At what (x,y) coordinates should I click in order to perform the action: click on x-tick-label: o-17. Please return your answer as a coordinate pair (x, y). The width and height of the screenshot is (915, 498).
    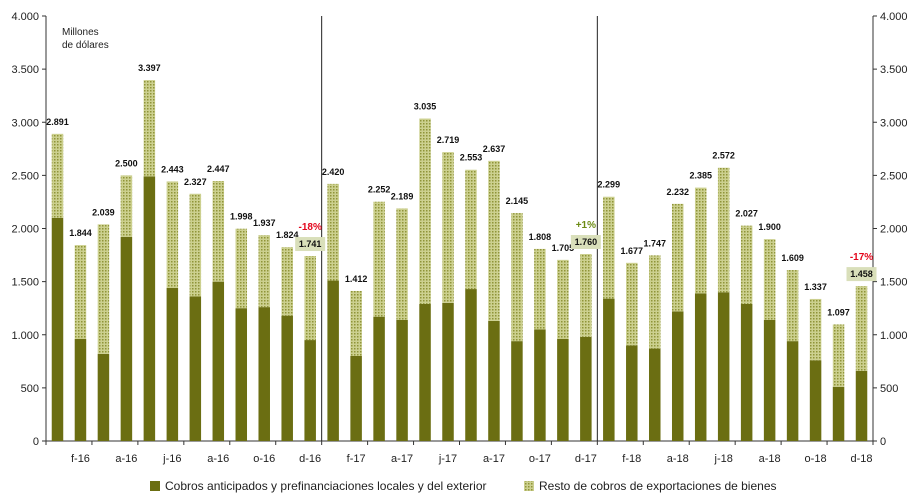
    Looking at the image, I should click on (540, 459).